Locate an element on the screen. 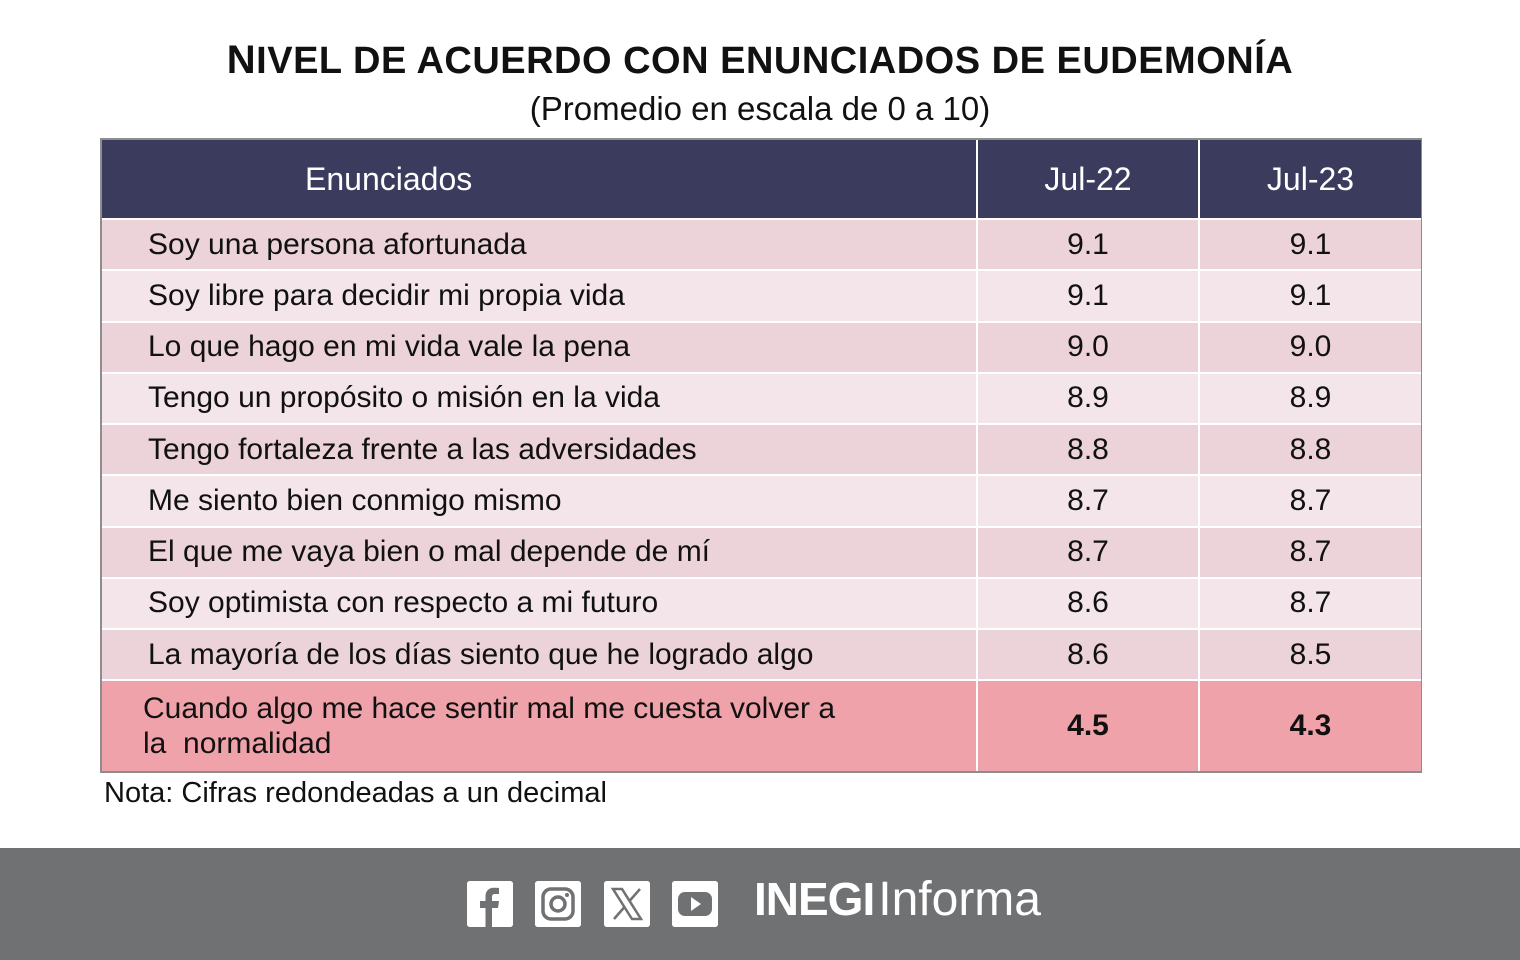 This screenshot has width=1520, height=960. jul23-cell: 8.5 is located at coordinates (1310, 654).